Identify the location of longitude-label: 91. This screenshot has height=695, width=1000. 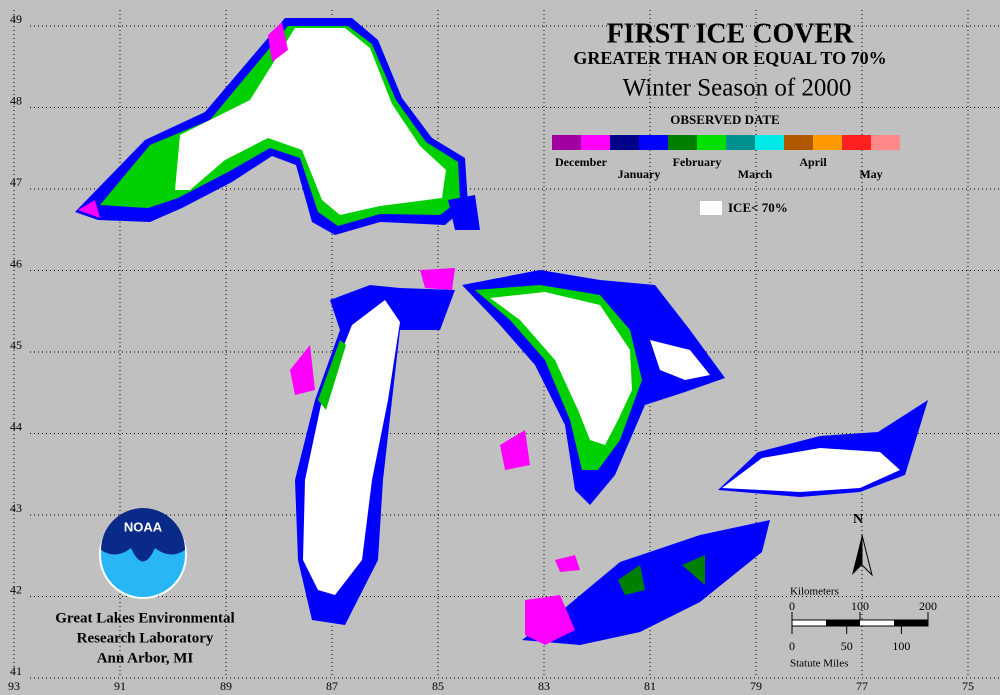
(120, 686).